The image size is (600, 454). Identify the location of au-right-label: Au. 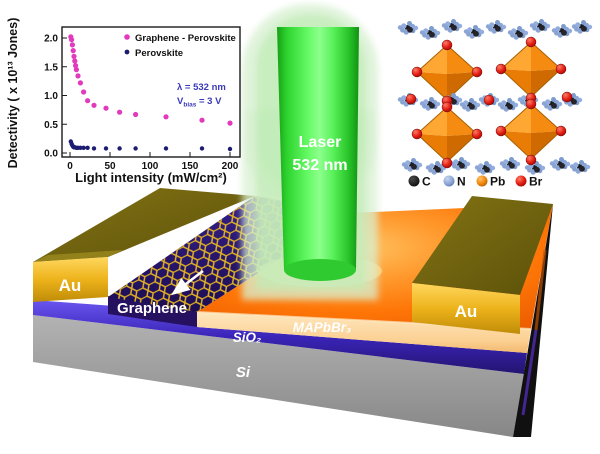
(466, 311).